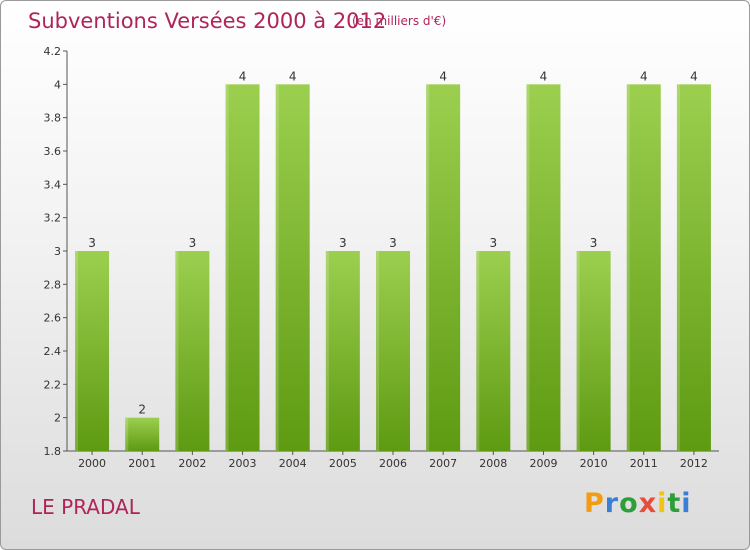 The width and height of the screenshot is (750, 550). What do you see at coordinates (53, 284) in the screenshot?
I see `y-tick-label: 2.8` at bounding box center [53, 284].